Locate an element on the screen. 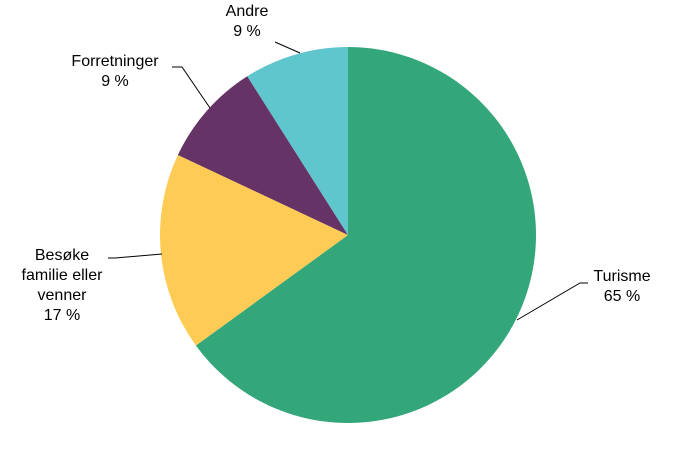  value-label: 65 % is located at coordinates (622, 296).